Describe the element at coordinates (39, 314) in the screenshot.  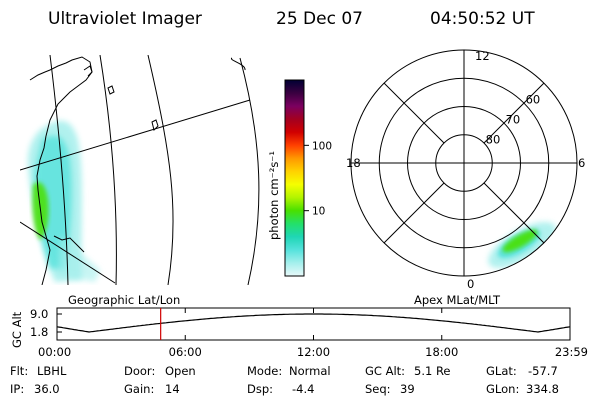
I see `timeline-ytick-high: 9.0` at that location.